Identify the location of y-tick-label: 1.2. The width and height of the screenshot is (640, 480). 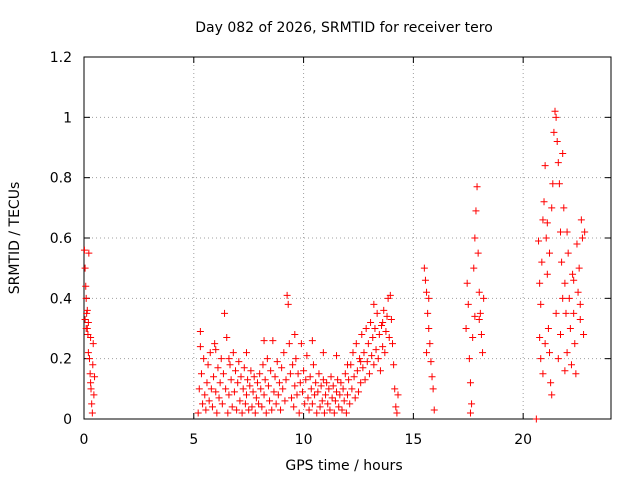
(61, 58).